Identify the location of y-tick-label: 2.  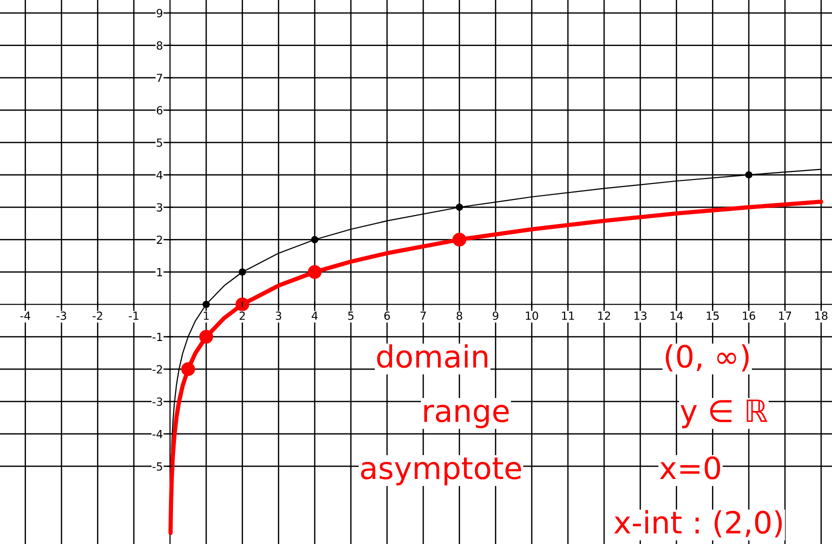
(159, 240).